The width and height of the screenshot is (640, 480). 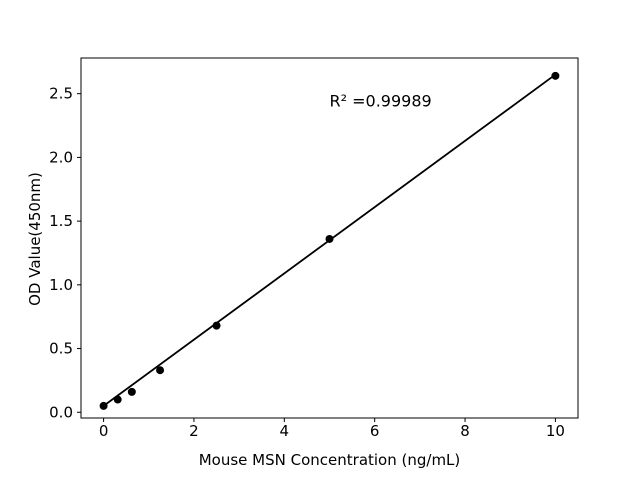 I want to click on y-tick-label: 2.5, so click(x=61, y=94).